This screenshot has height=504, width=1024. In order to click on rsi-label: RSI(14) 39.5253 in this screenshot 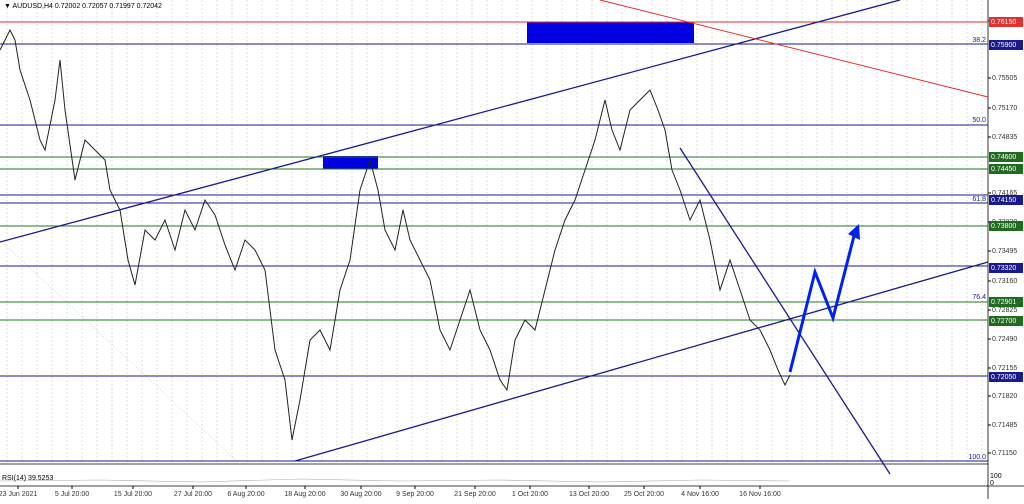, I will do `click(27, 478)`.